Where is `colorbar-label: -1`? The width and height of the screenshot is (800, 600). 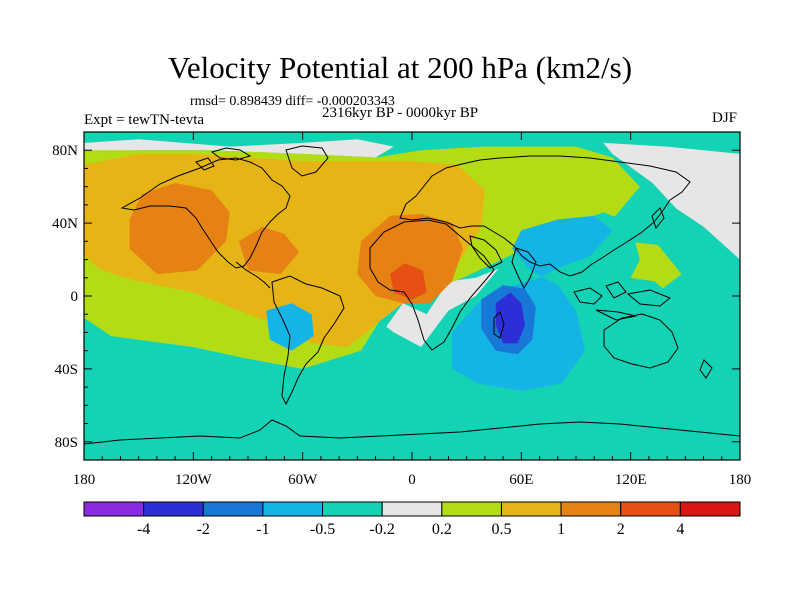
colorbar-label: -1 is located at coordinates (262, 529).